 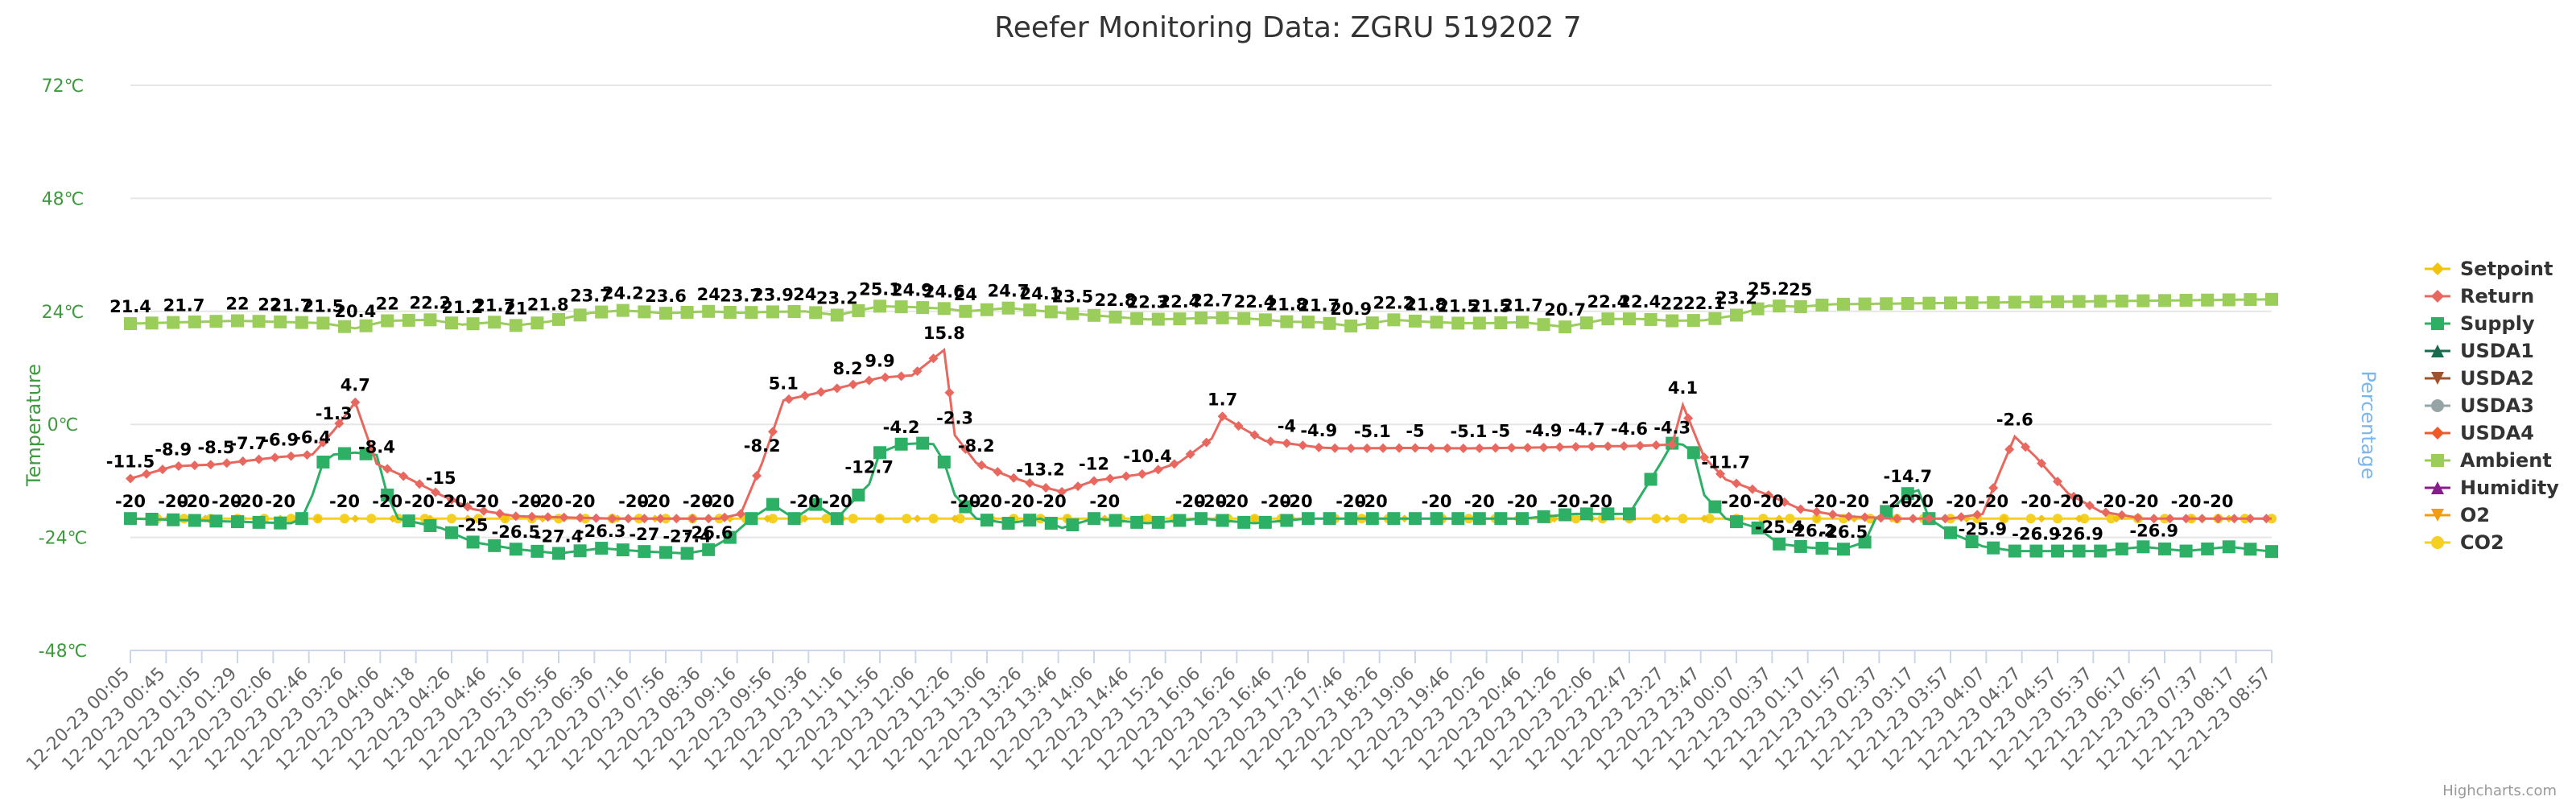 I want to click on y-tick-label: -48℃, so click(x=63, y=652).